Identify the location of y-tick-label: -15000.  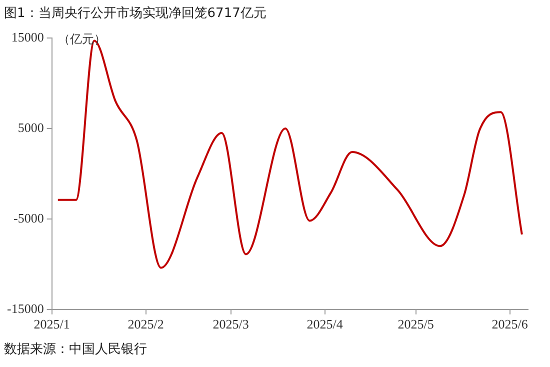
(25, 308).